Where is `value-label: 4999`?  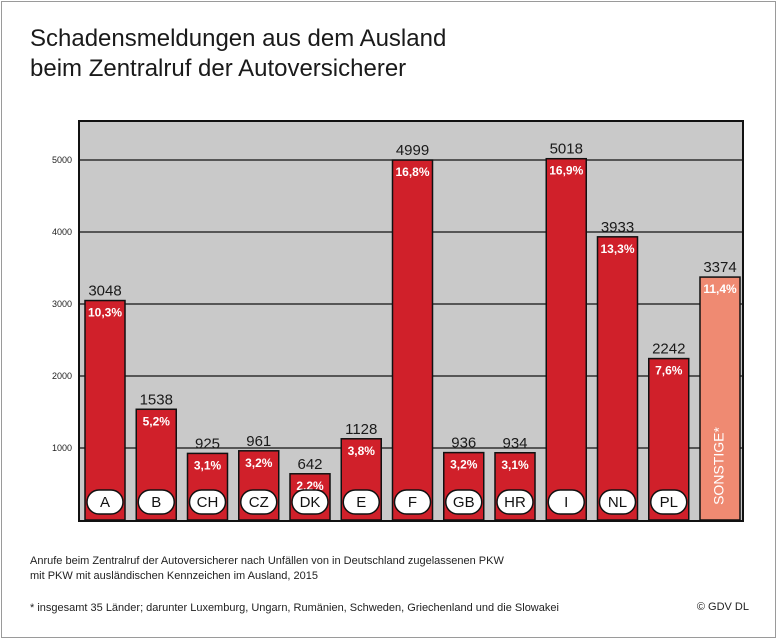
value-label: 4999 is located at coordinates (412, 150).